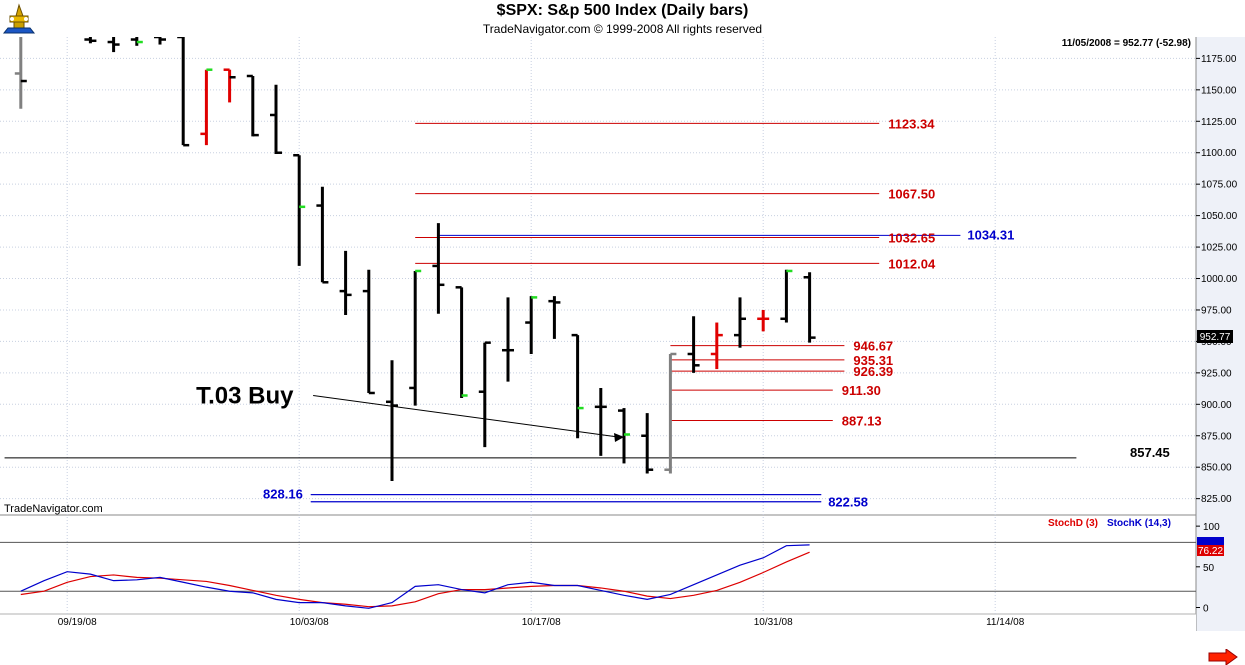  I want to click on date-tick-labels: 09/19/08 10/03/08 10/17/08 10/31/08 11/14/08, so click(541, 622).